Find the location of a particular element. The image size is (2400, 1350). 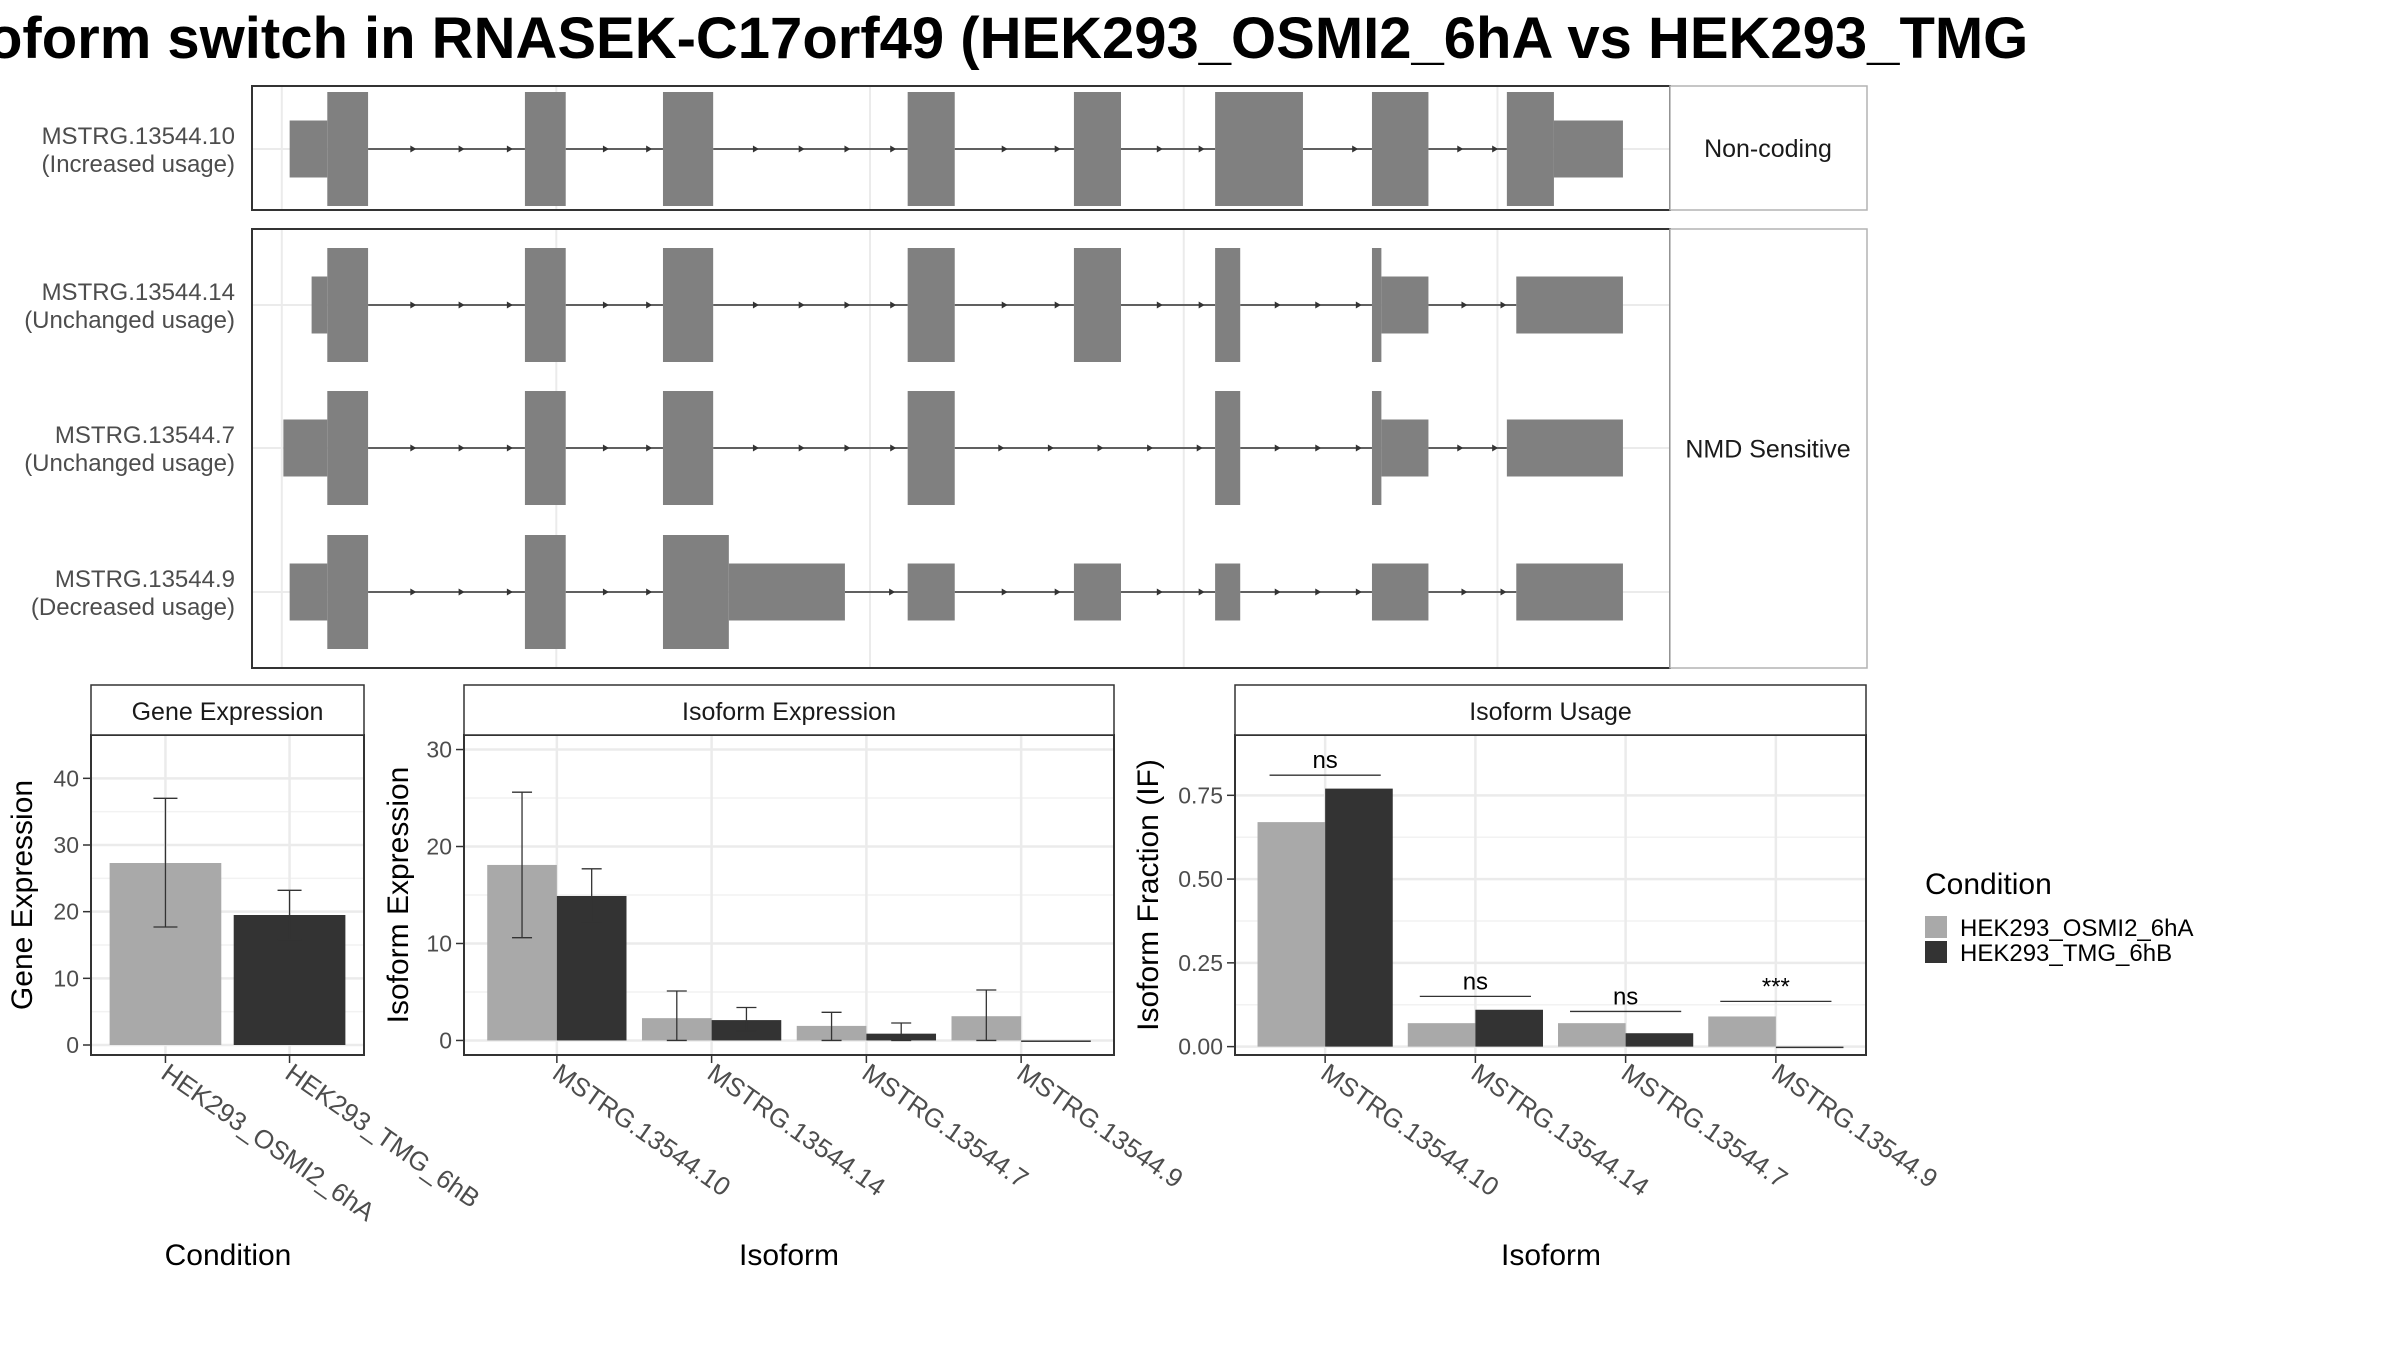

y-tick-label: 0.00 is located at coordinates (1200, 1047).